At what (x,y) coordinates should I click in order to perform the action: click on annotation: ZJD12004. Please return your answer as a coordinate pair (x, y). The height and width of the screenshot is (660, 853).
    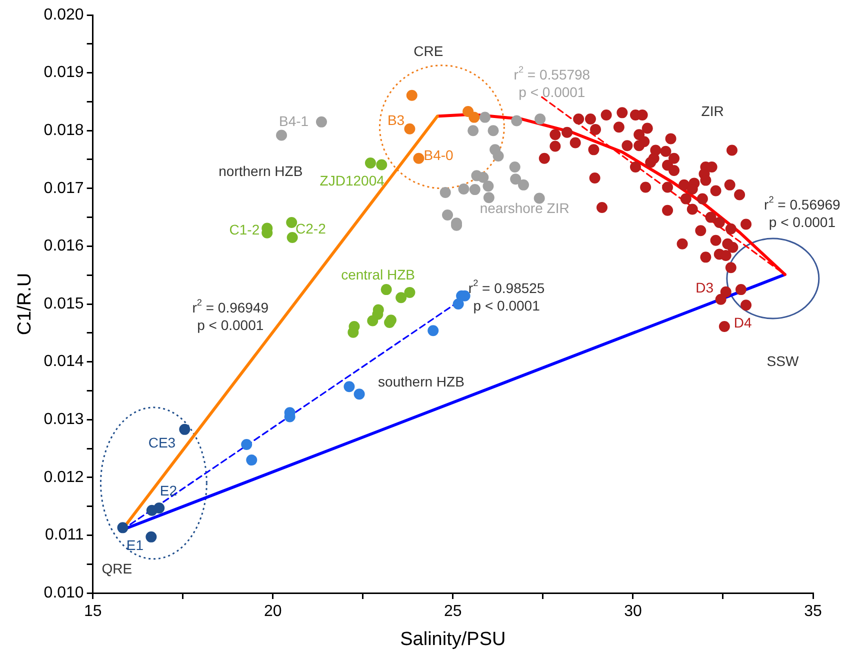
    Looking at the image, I should click on (352, 180).